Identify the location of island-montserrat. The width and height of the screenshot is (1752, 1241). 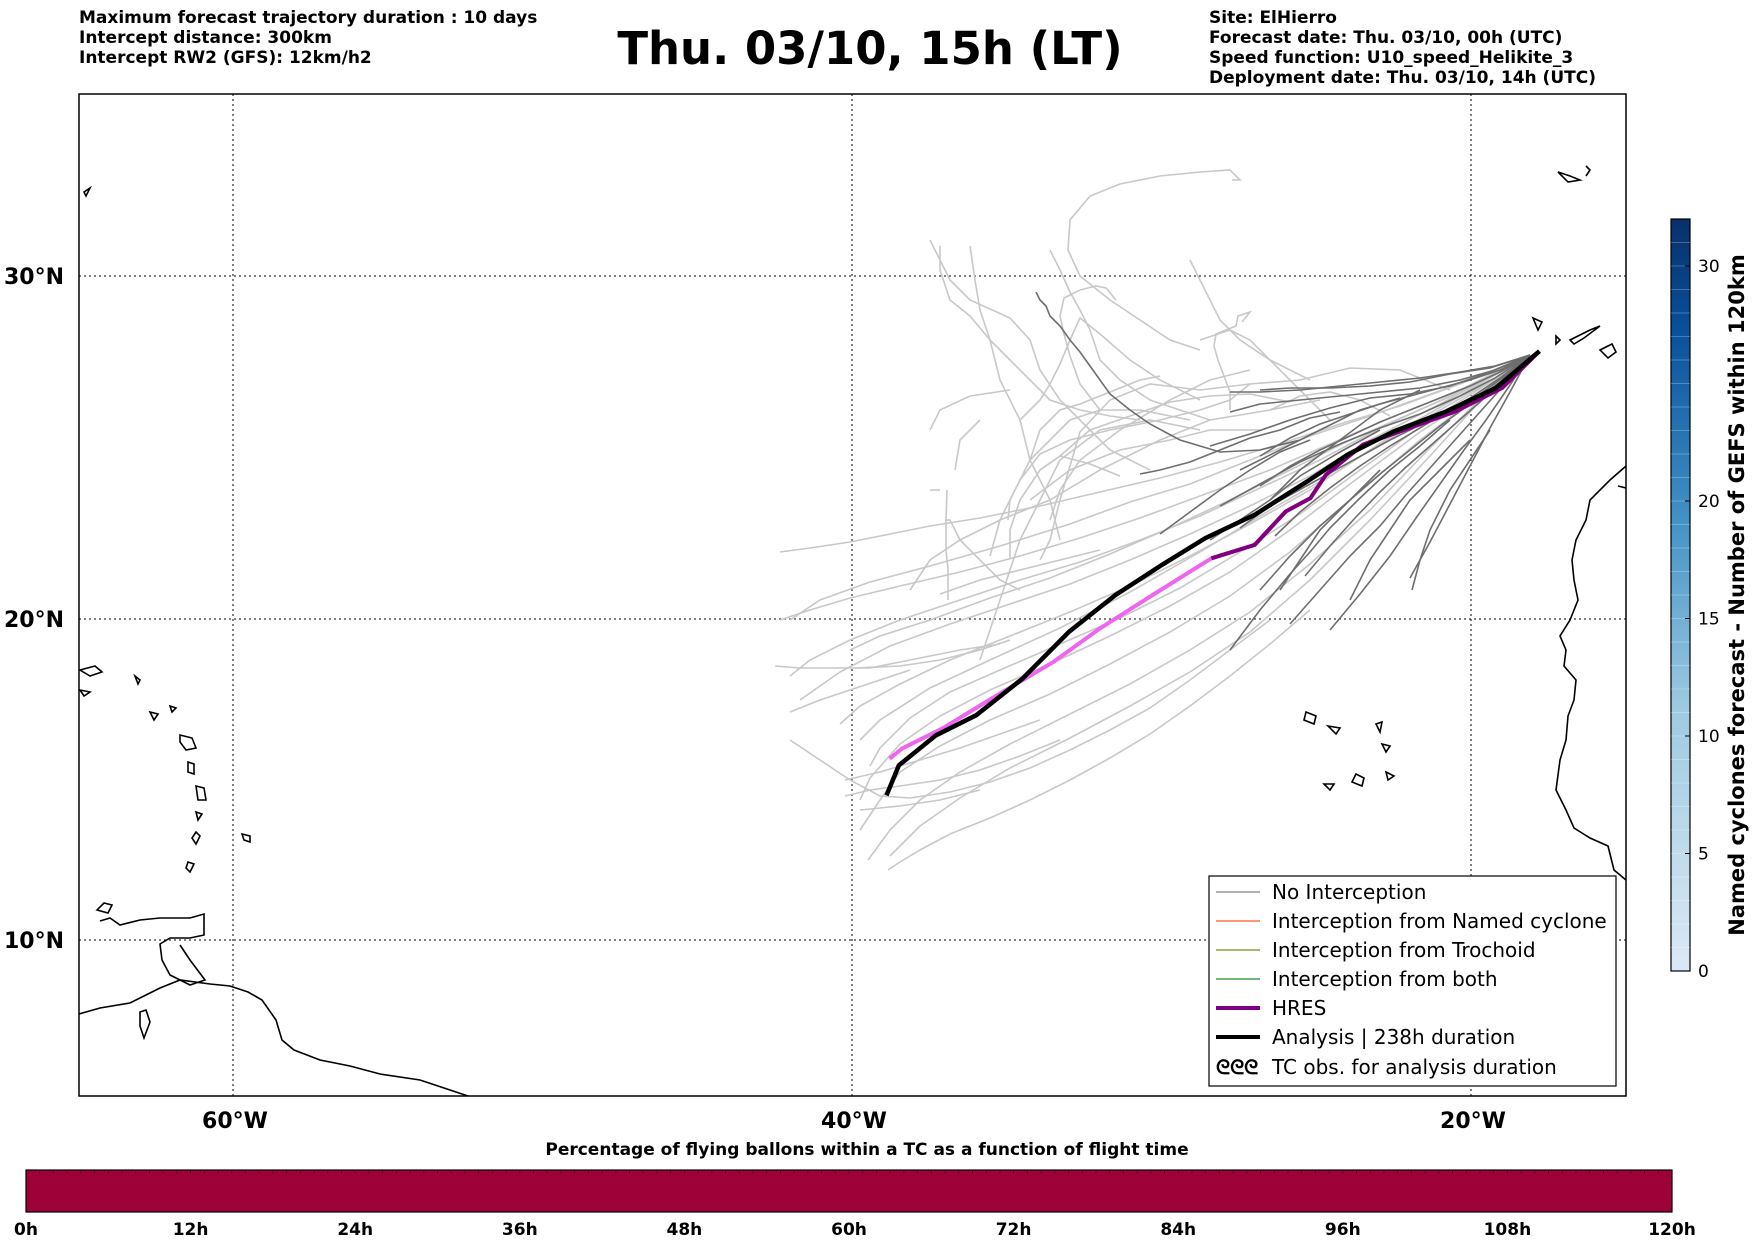
(191, 768).